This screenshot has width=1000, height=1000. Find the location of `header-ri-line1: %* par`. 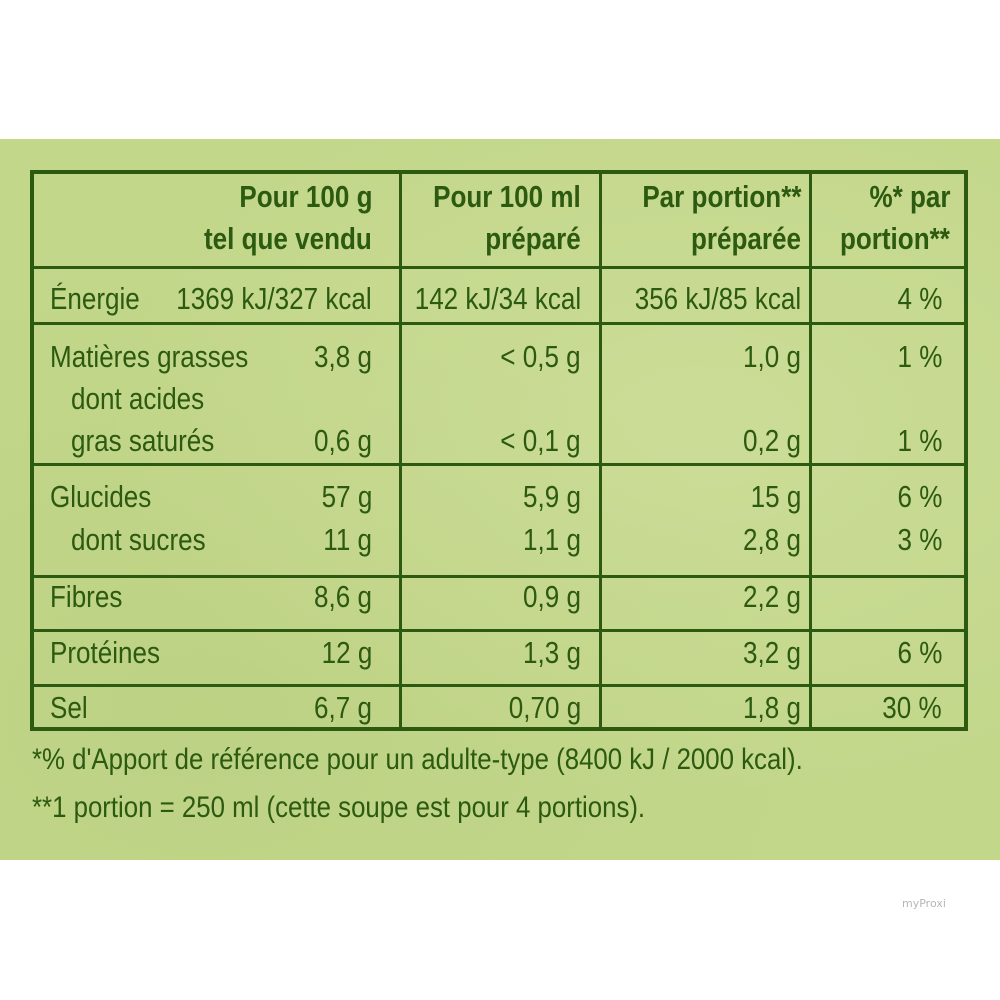

header-ri-line1: %* par is located at coordinates (909, 196).